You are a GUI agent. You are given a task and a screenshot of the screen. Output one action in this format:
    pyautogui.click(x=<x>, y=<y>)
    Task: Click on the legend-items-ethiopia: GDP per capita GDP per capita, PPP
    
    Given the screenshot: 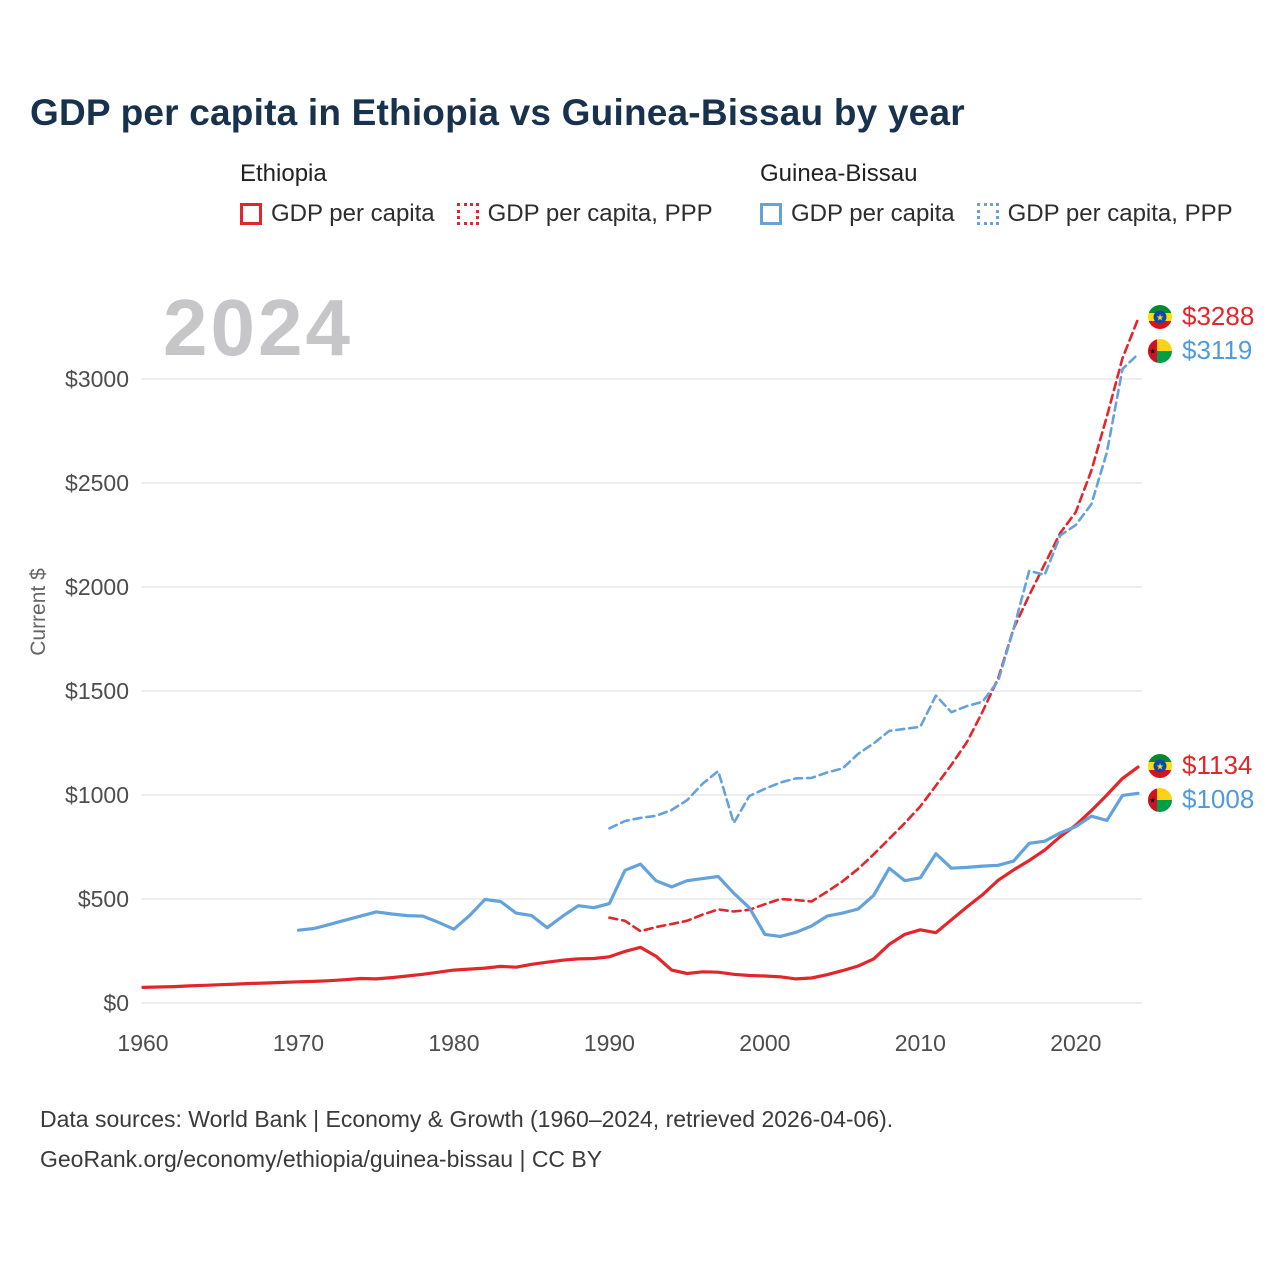 What is the action you would take?
    pyautogui.click(x=476, y=214)
    